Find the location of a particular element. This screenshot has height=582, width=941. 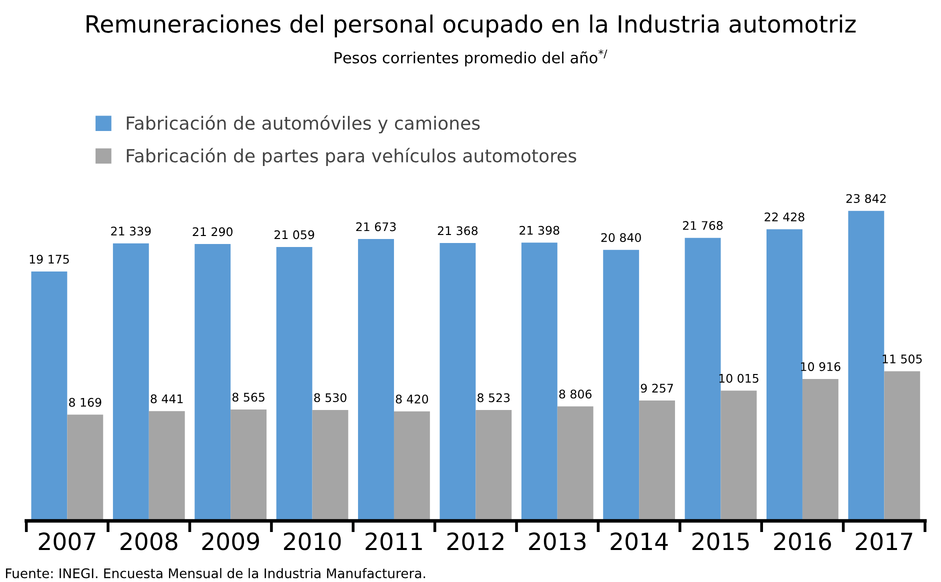

data-label: 8 565 is located at coordinates (248, 397).